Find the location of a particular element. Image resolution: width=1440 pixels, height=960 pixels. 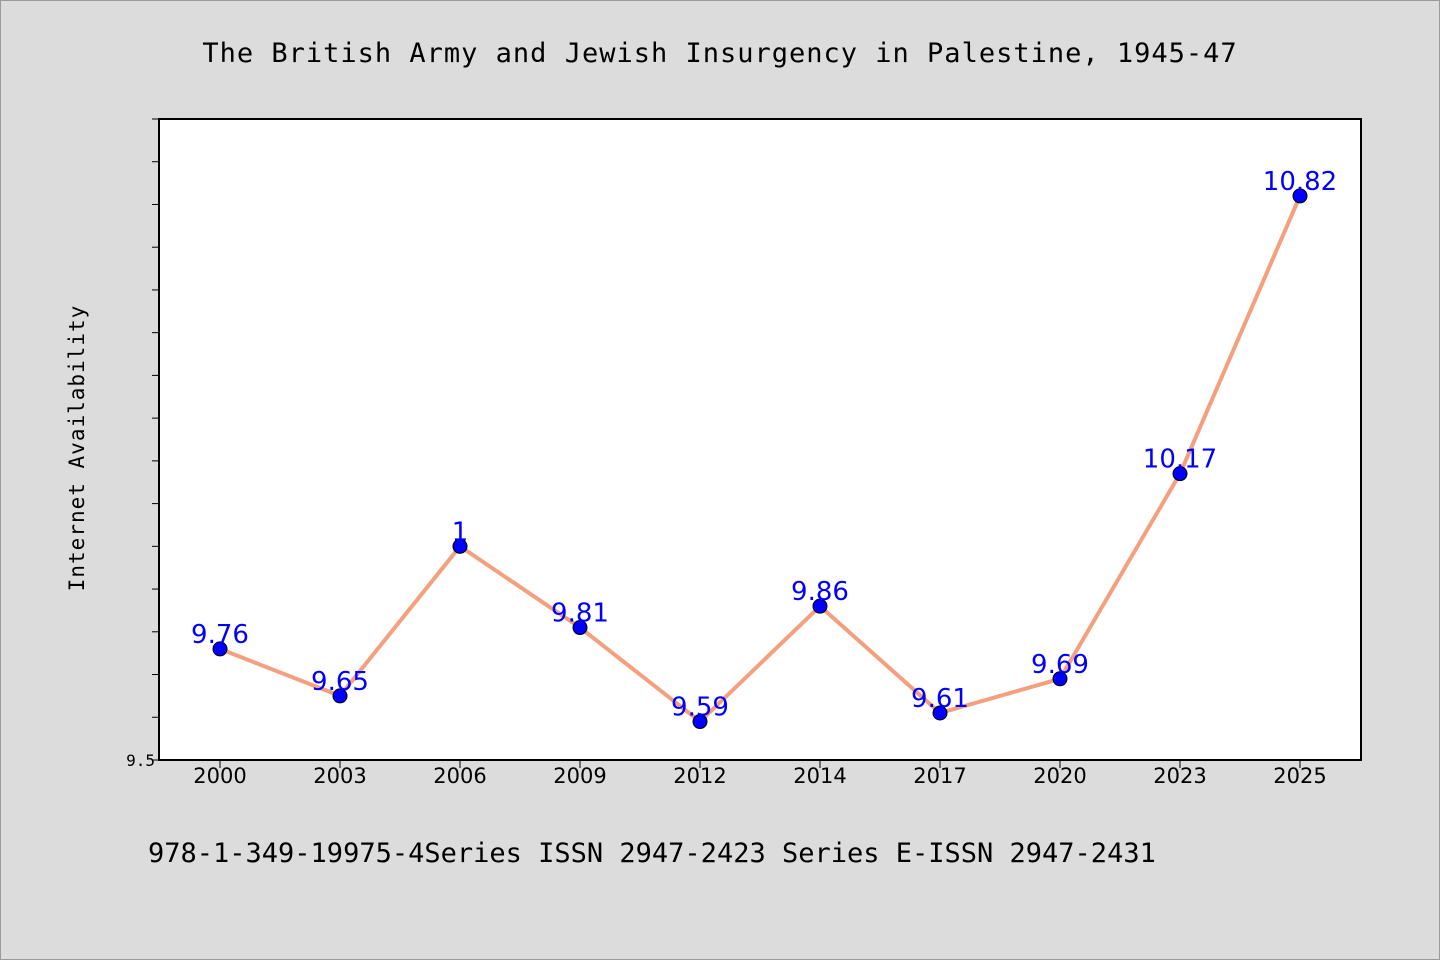

data-label: 9.65 is located at coordinates (340, 682).